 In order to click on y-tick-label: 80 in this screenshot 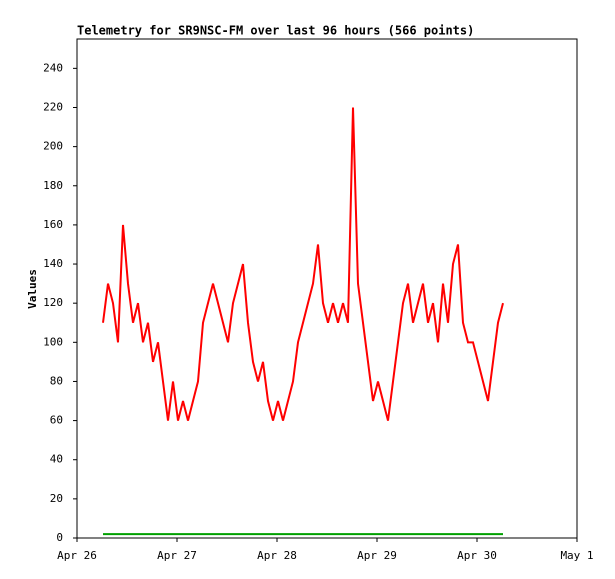, I will do `click(56, 380)`.